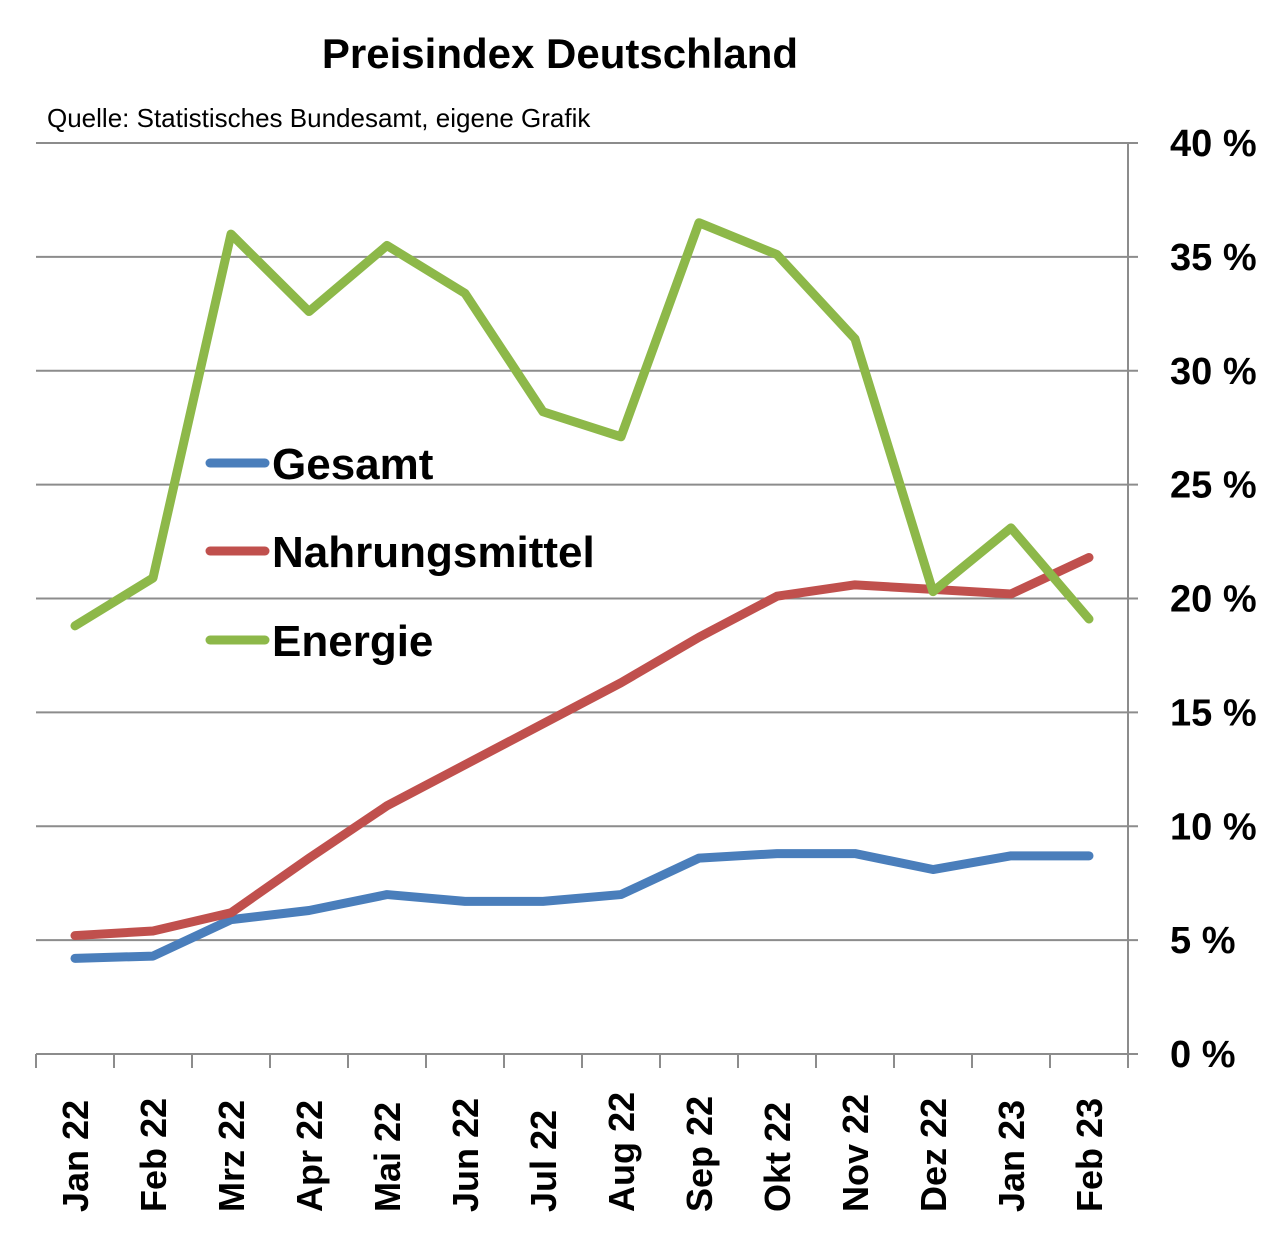 Image resolution: width=1280 pixels, height=1239 pixels. I want to click on chart-title: Preisindex Deutschland, so click(560, 53).